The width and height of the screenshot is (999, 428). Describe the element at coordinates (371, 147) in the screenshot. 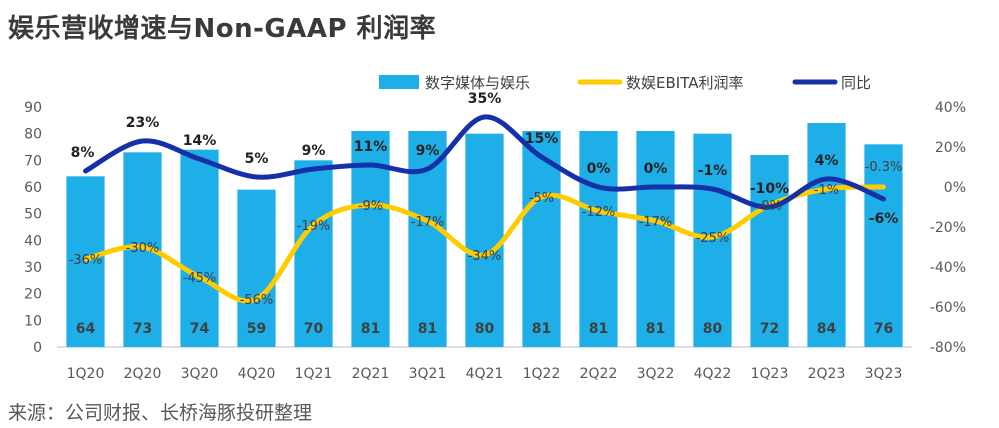

I see `yoy-data-label: 11%` at that location.